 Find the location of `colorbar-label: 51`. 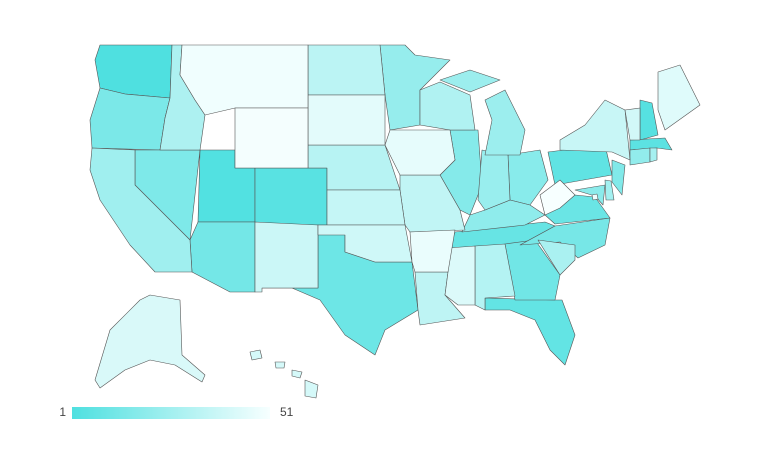

colorbar-label: 51 is located at coordinates (287, 412).